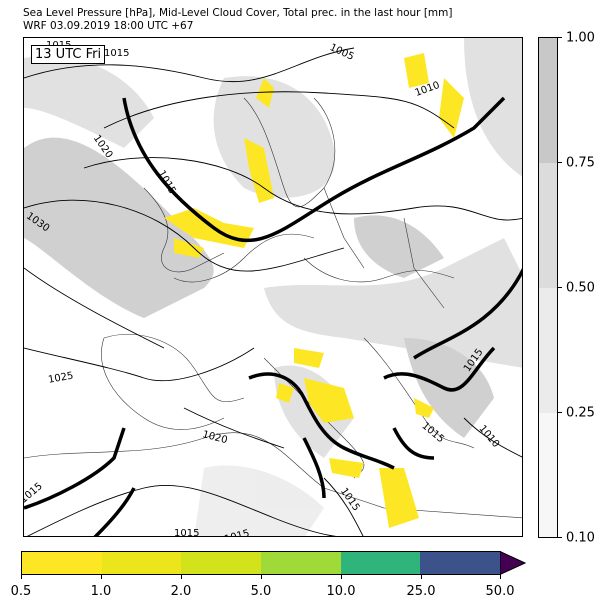 This screenshot has width=613, height=610. I want to click on precipitation-colorbar, so click(261, 563).